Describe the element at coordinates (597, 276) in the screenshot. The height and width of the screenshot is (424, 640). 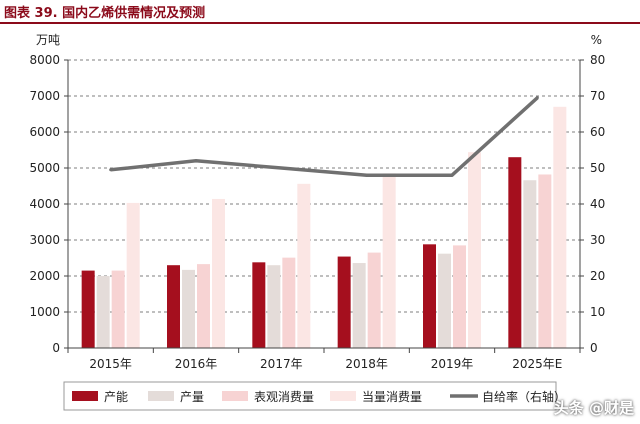
I see `y-right-tick-label: 20` at that location.